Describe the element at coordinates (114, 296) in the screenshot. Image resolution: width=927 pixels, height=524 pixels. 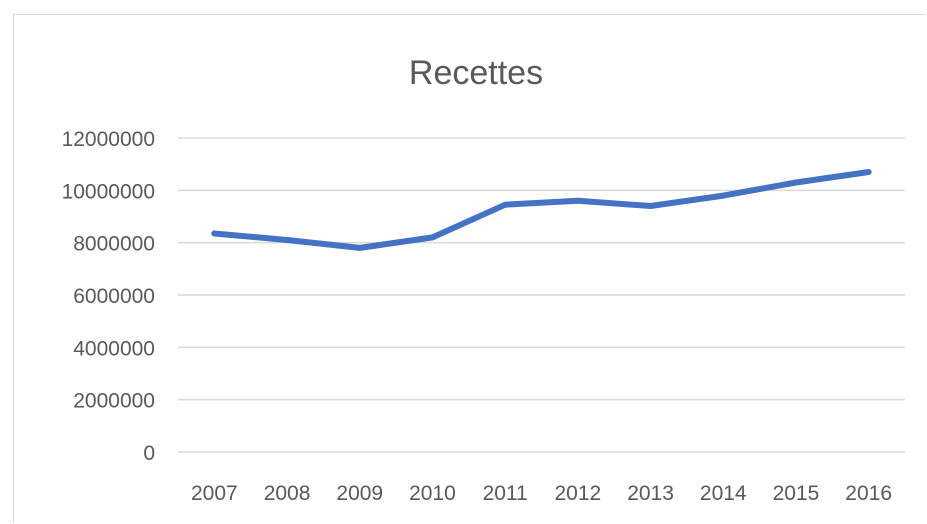
I see `y-tick-label: 6000000` at that location.